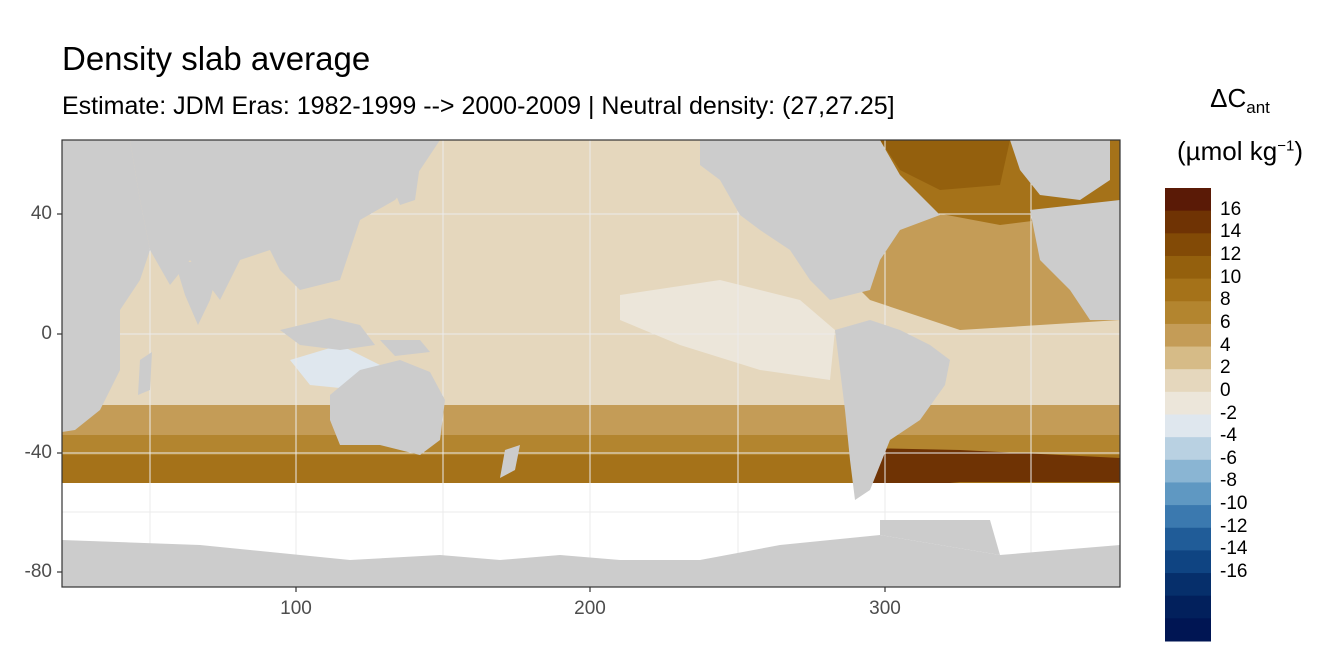  Describe the element at coordinates (892, 410) in the screenshot. I see `land-south-america` at that location.